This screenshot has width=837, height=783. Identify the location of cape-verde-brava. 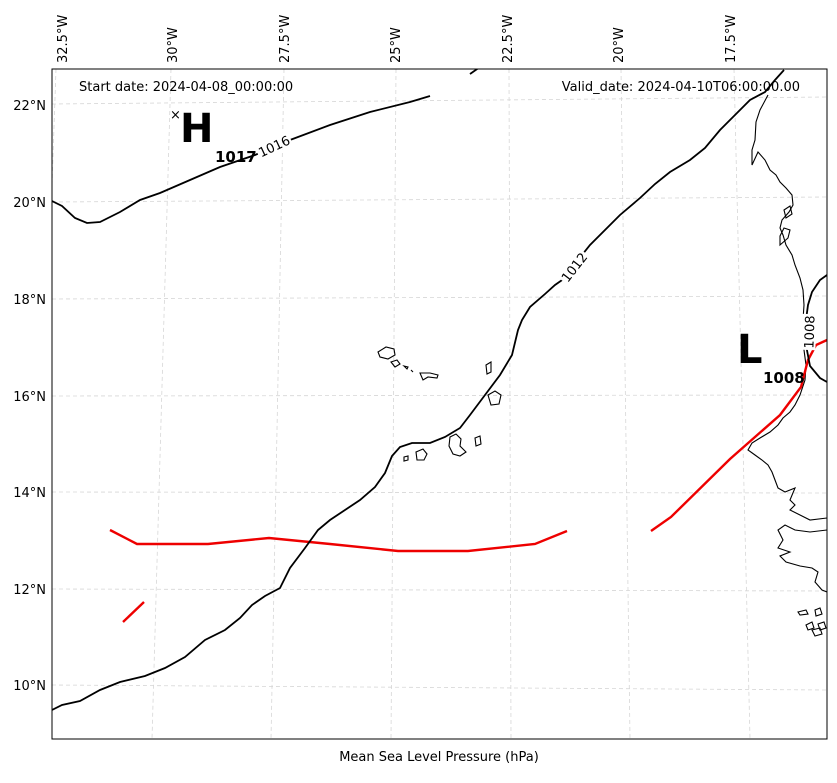
(406, 458).